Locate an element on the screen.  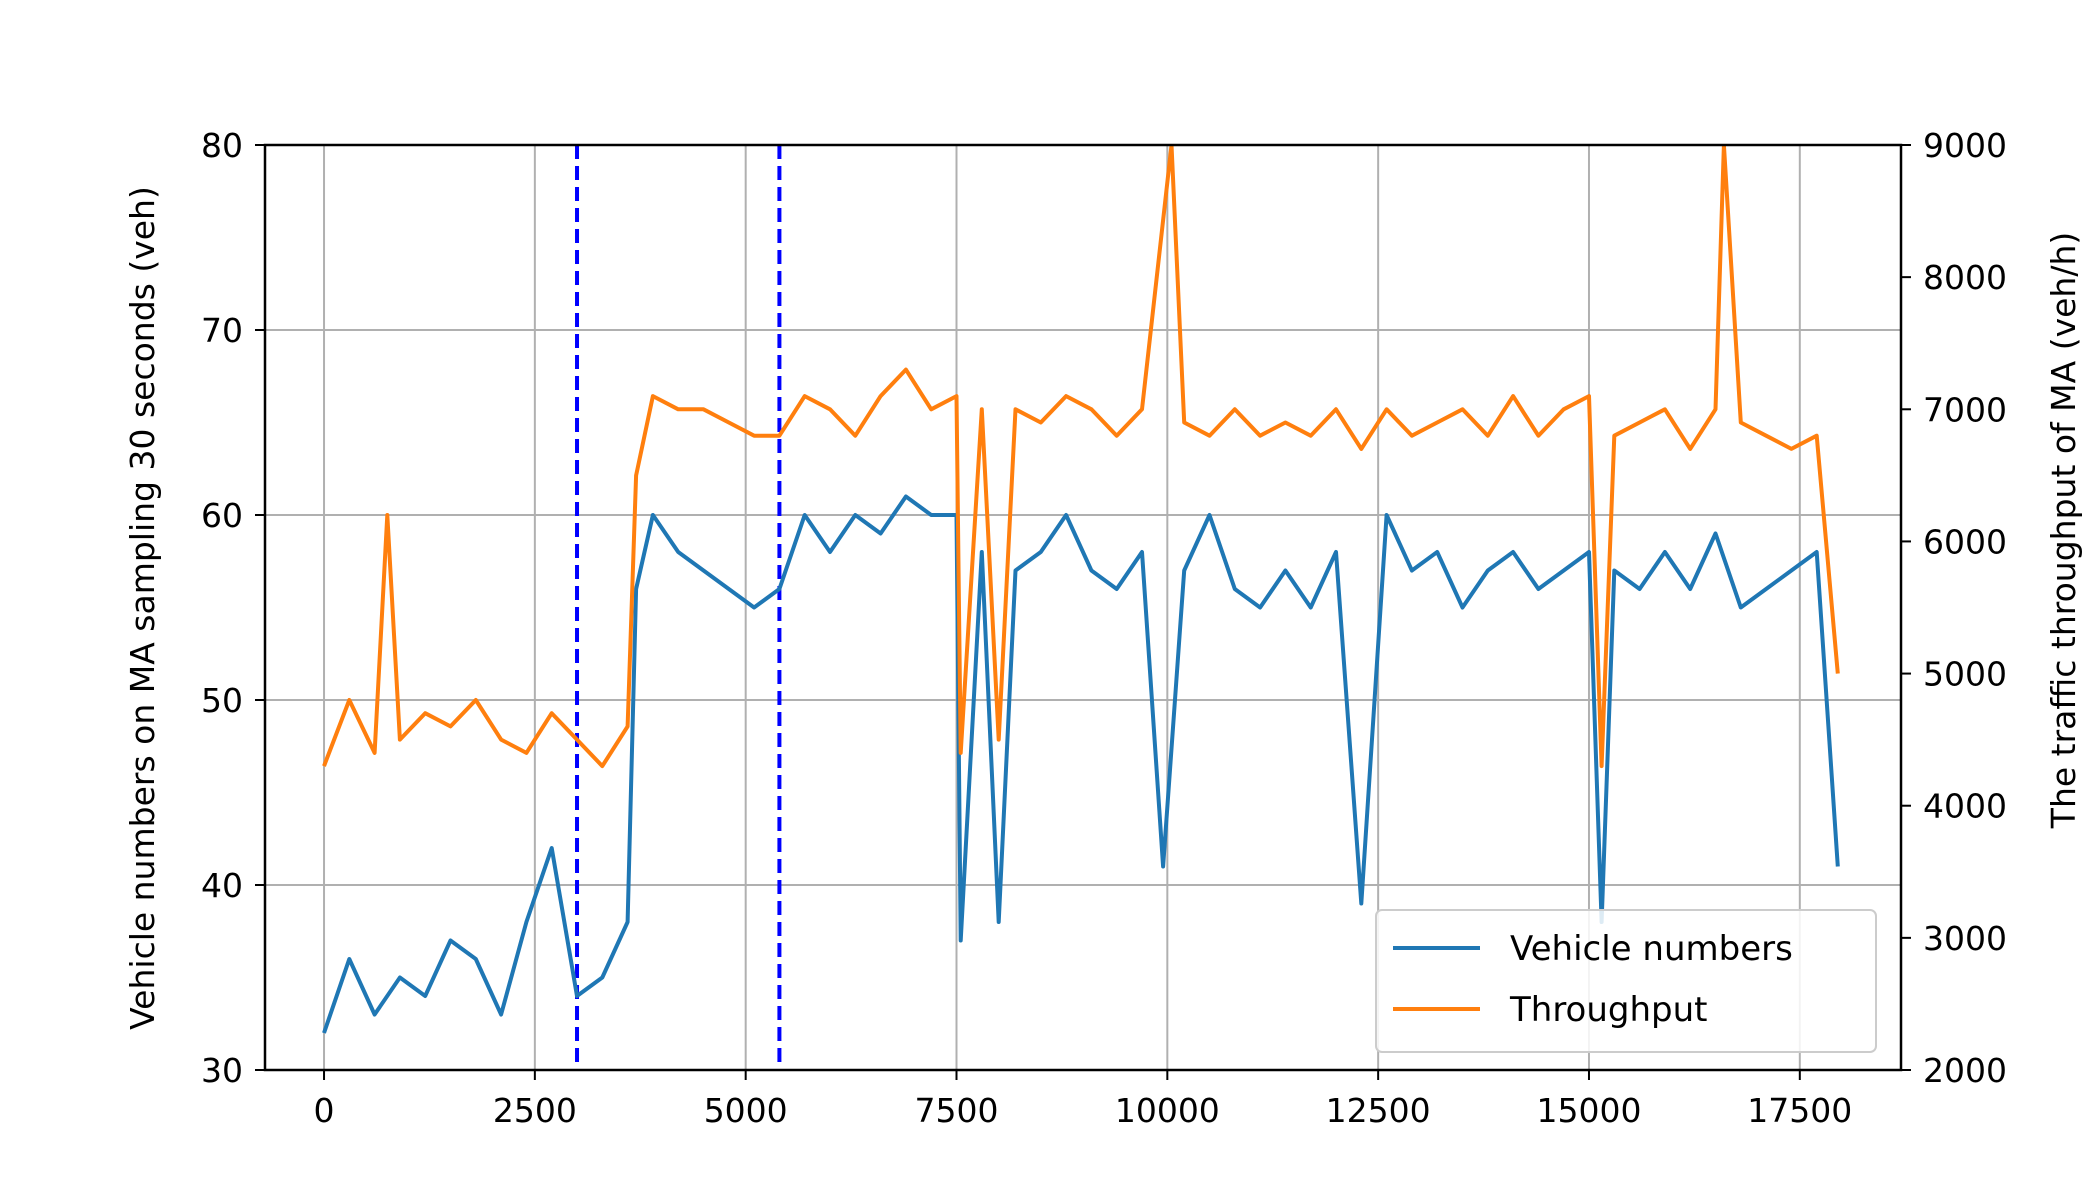
y-axis-right-label: The traffic throughput of MA (veh/h) is located at coordinates (2063, 530).